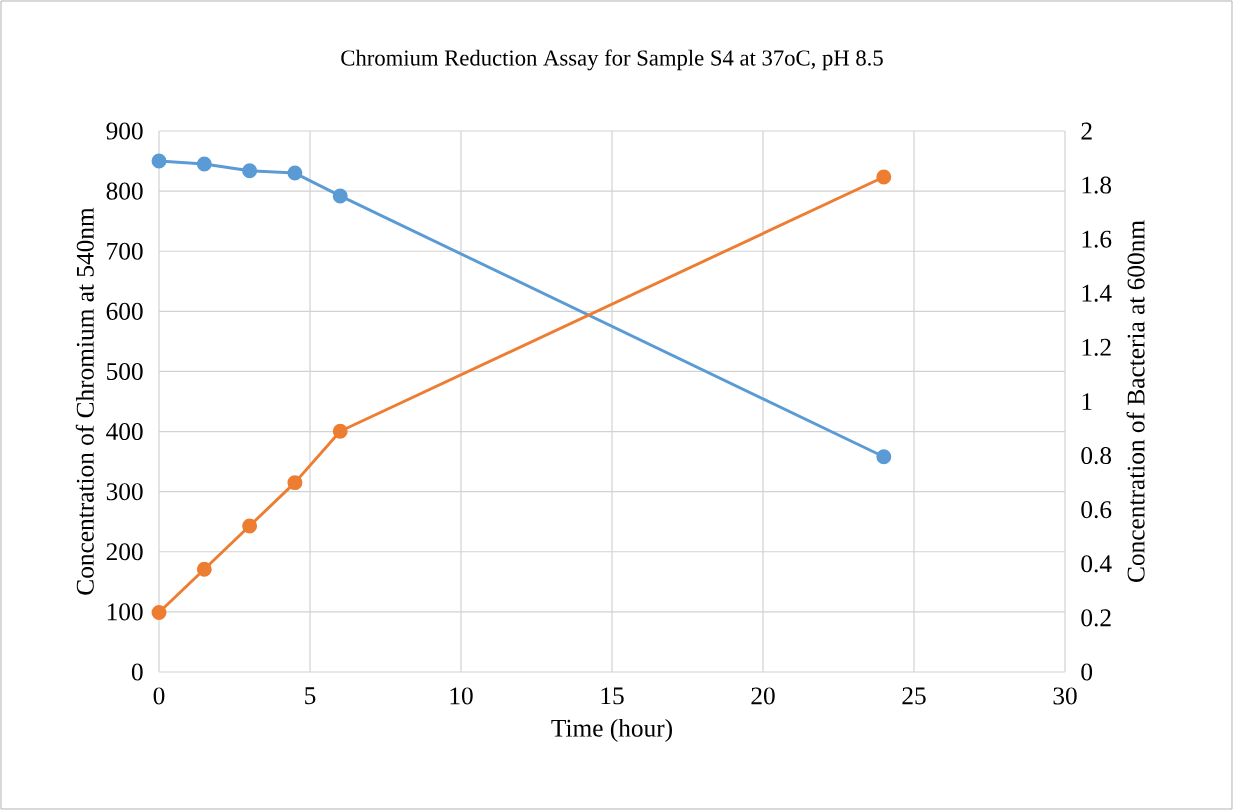  What do you see at coordinates (125, 251) in the screenshot?
I see `y-tick-label: 700` at bounding box center [125, 251].